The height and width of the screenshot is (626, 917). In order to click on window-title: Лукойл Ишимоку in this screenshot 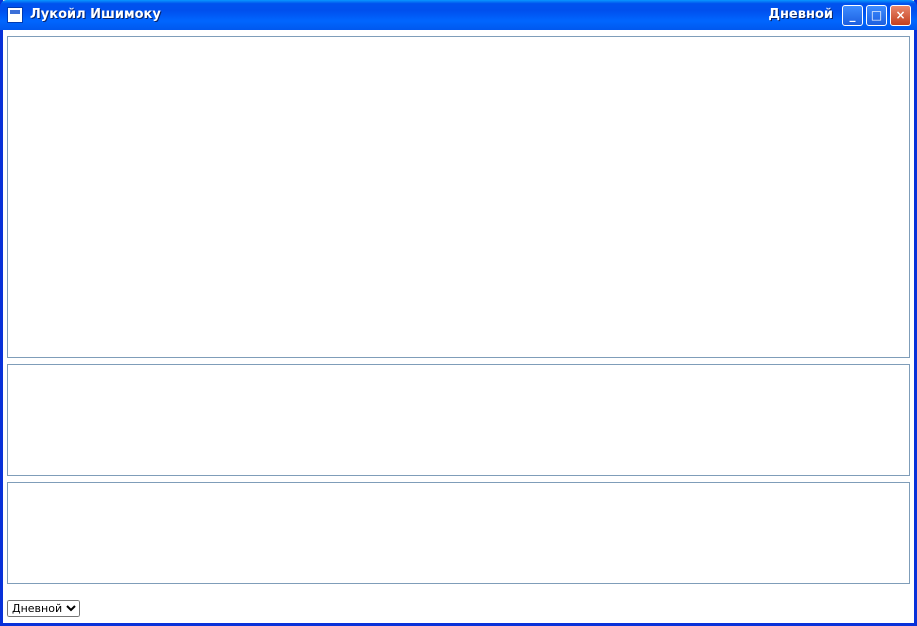, I will do `click(95, 14)`.